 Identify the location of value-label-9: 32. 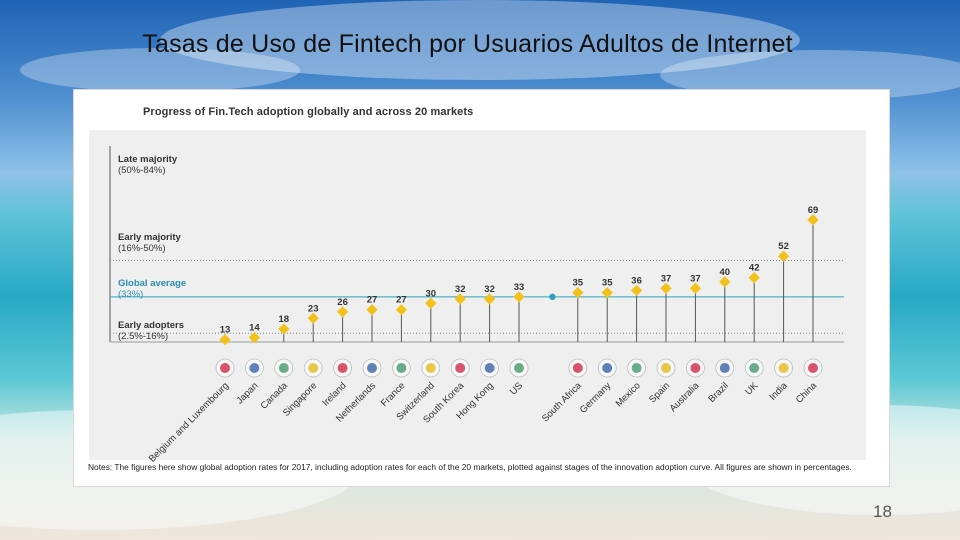
(489, 289).